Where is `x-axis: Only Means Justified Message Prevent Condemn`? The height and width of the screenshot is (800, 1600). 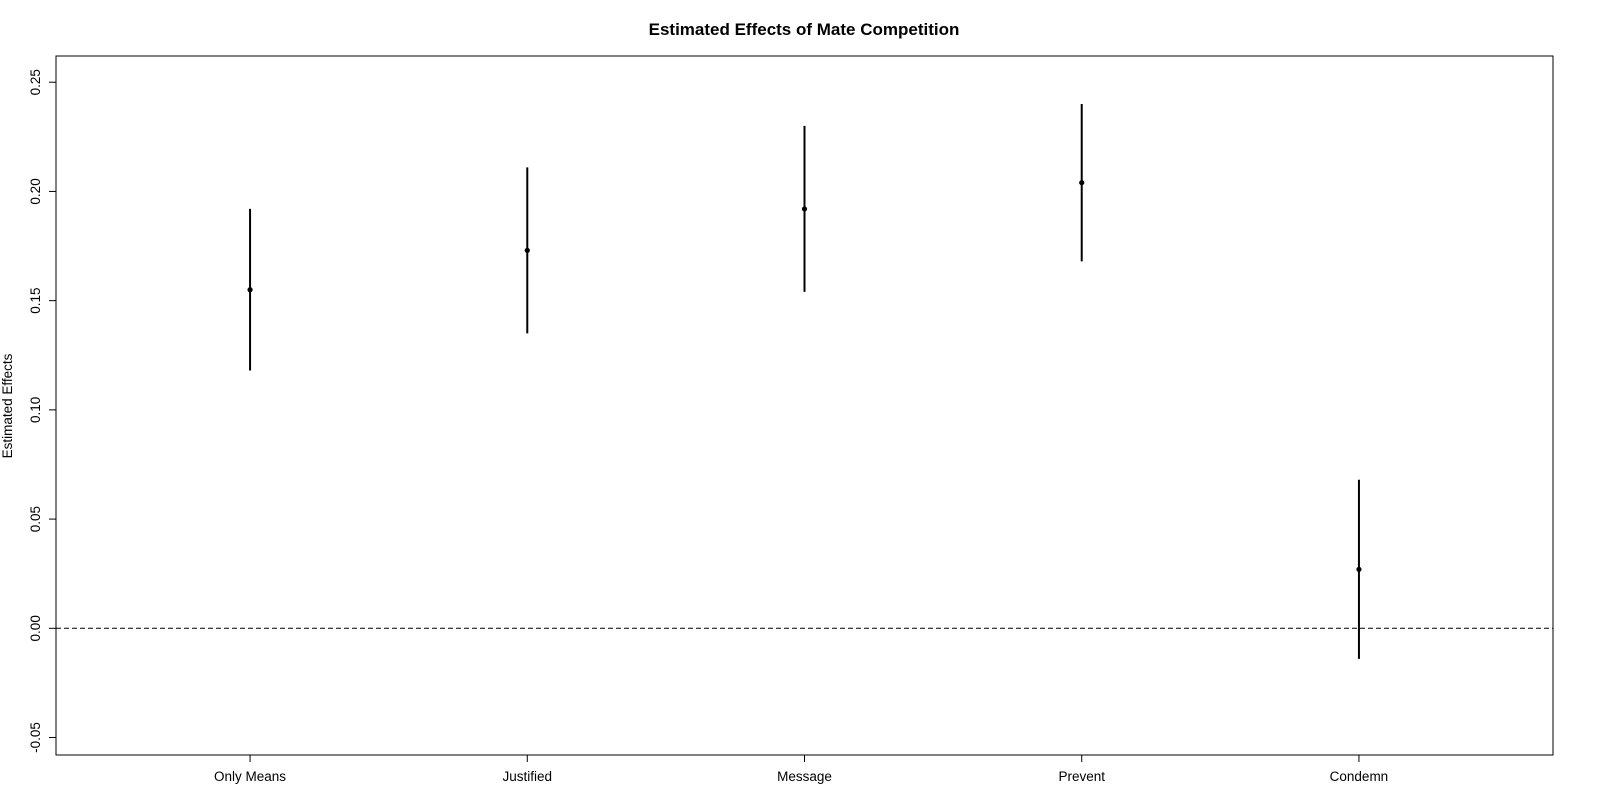 x-axis: Only Means Justified Message Prevent Condemn is located at coordinates (801, 769).